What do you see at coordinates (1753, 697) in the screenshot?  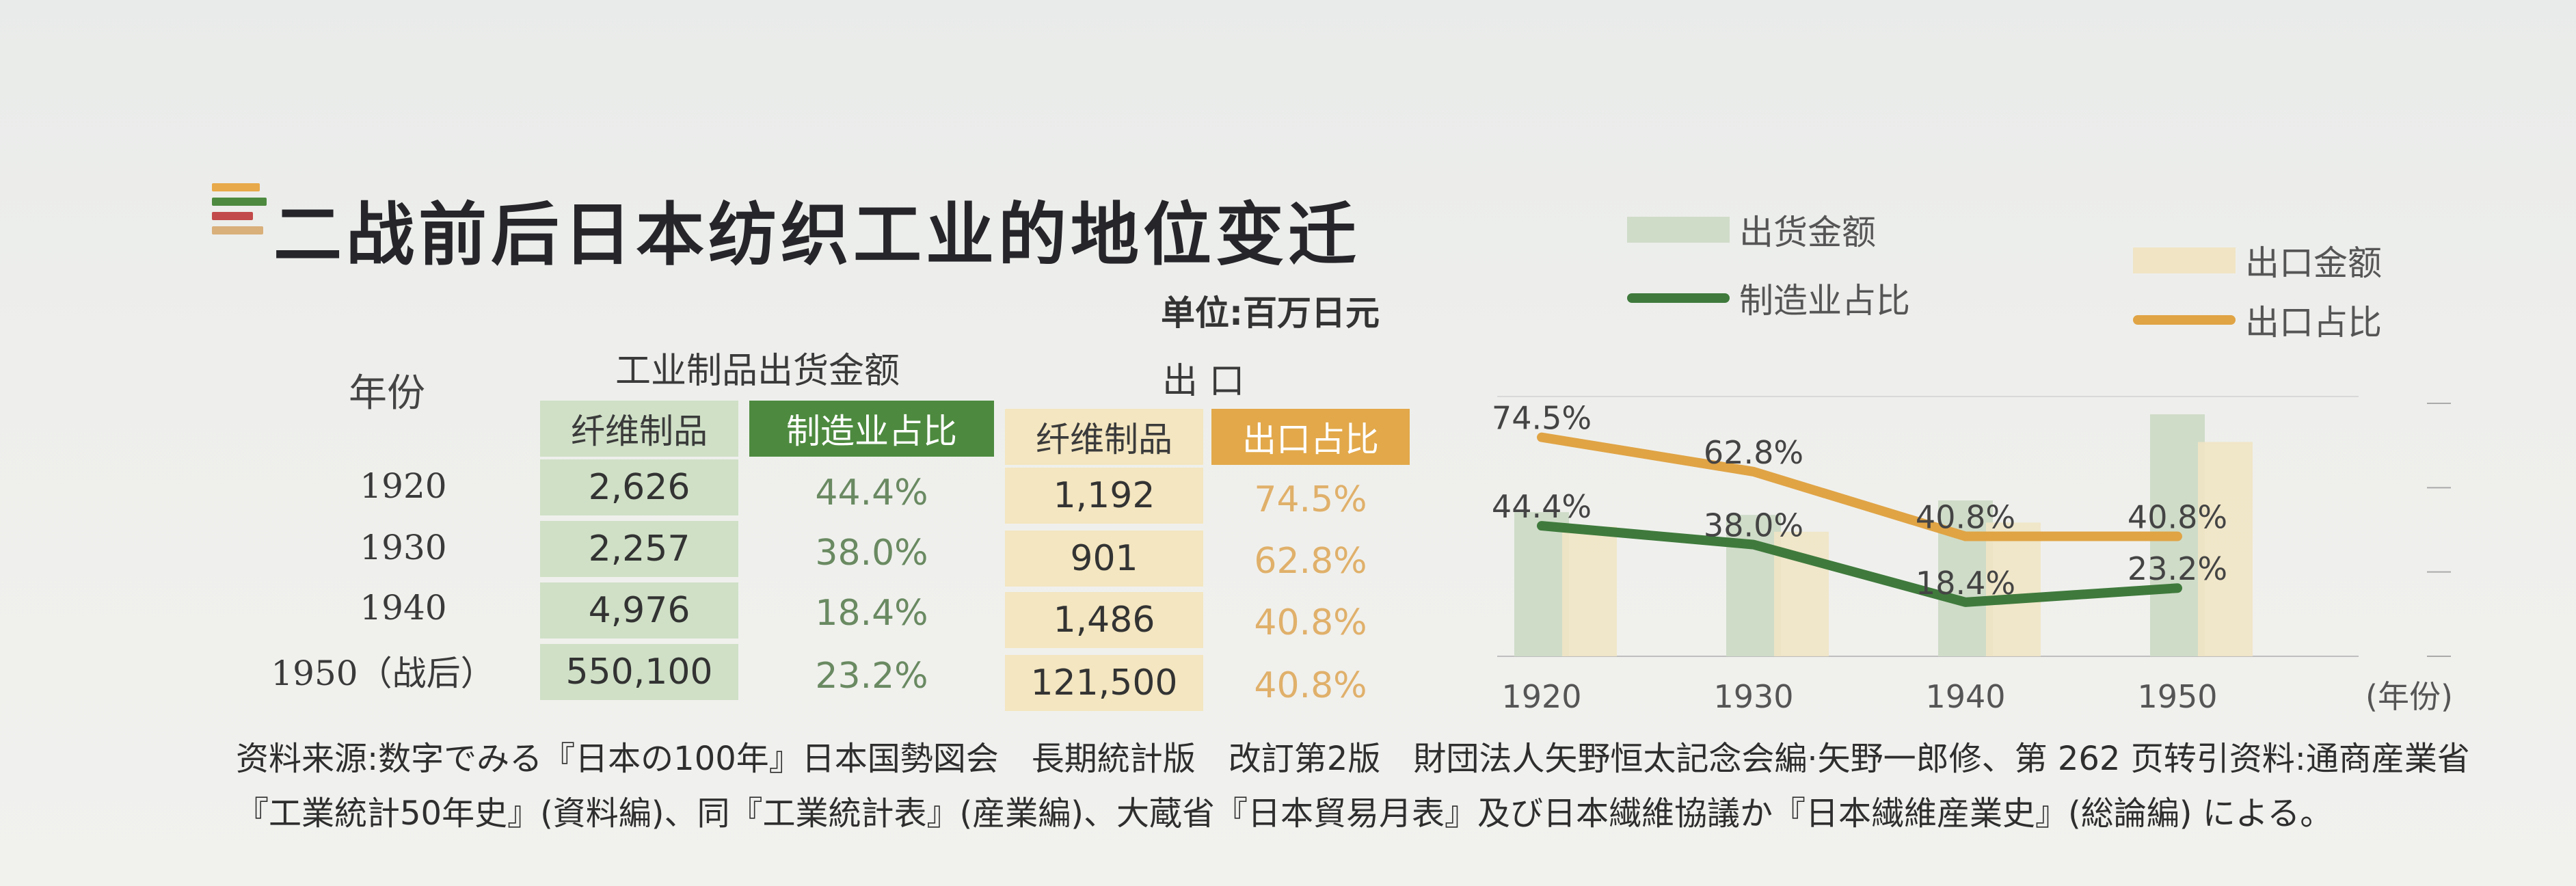 I see `x-tick-label: 1930` at bounding box center [1753, 697].